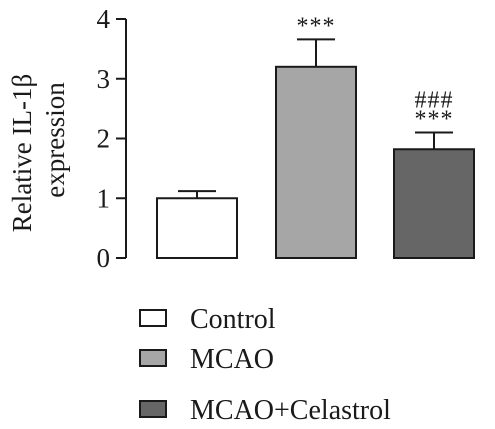  Describe the element at coordinates (290, 410) in the screenshot. I see `legend-label-mcao-celastrol: MCAO+Celastrol` at that location.